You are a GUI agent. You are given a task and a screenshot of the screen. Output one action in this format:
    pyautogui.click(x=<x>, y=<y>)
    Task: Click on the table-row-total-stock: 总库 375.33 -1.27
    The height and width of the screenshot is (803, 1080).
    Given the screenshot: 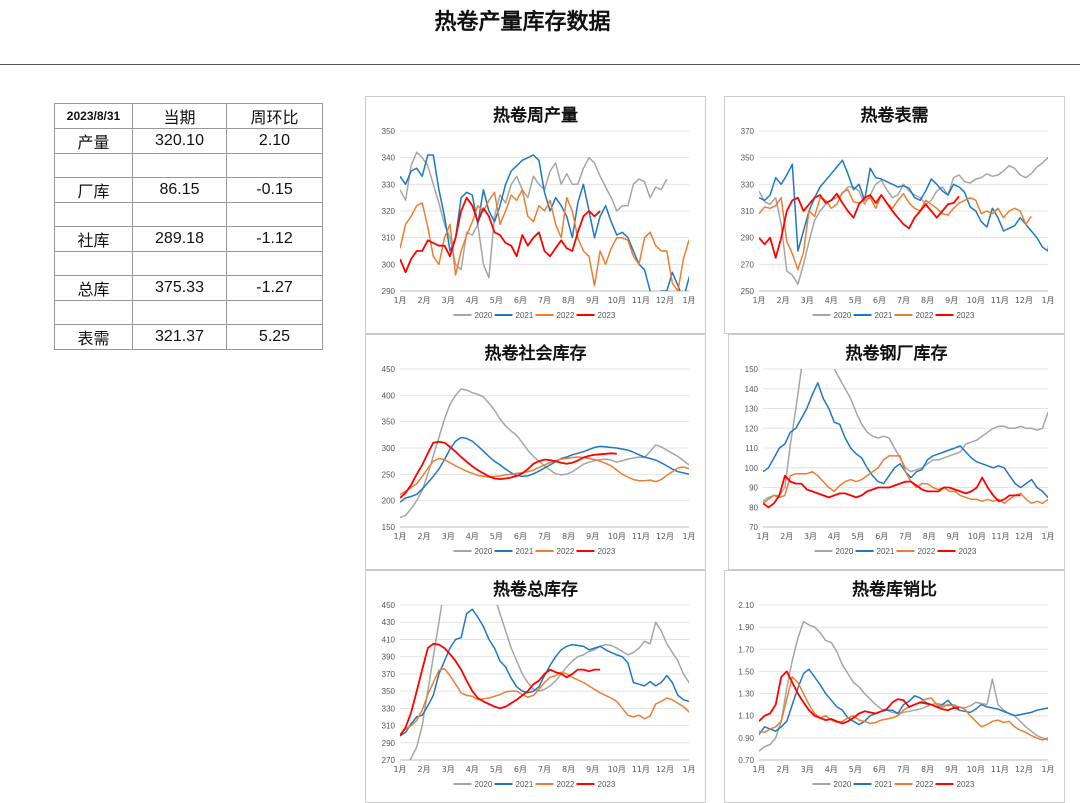 What is the action you would take?
    pyautogui.click(x=188, y=288)
    